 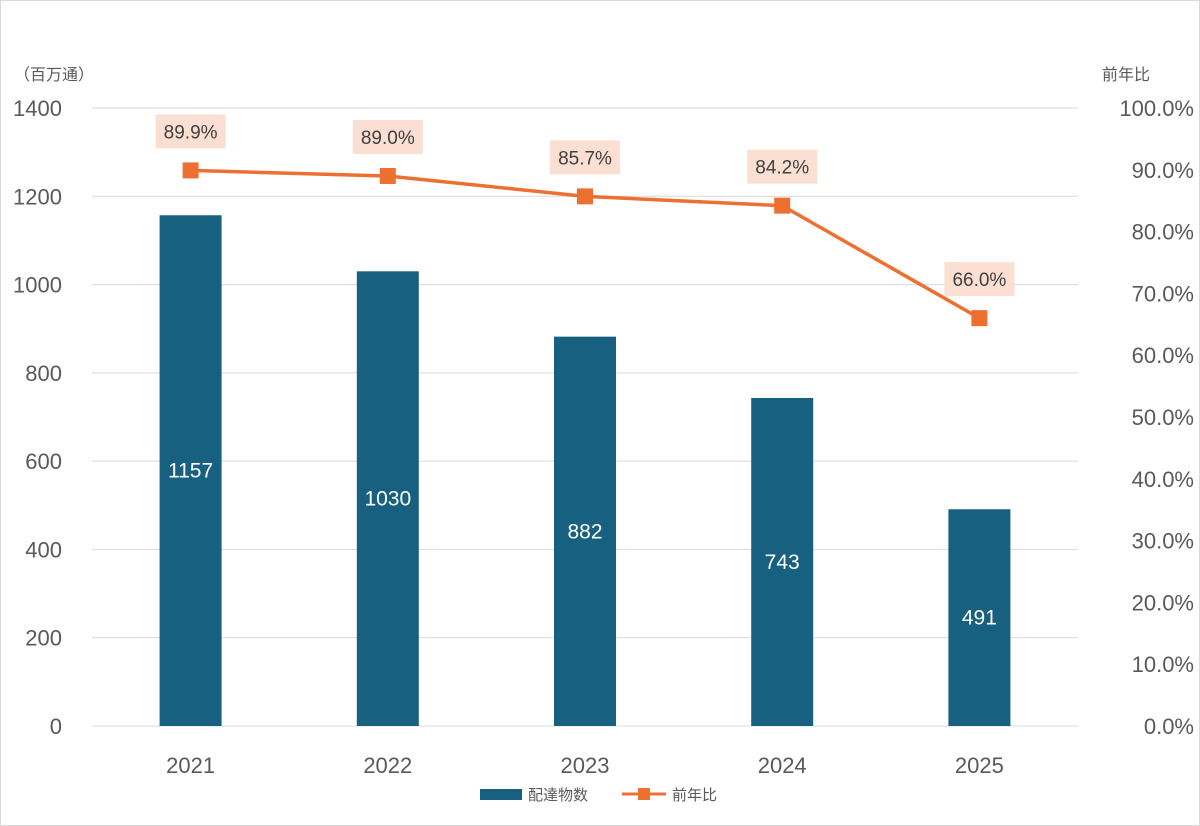 I want to click on bar-data-label: 1157, so click(x=190, y=471).